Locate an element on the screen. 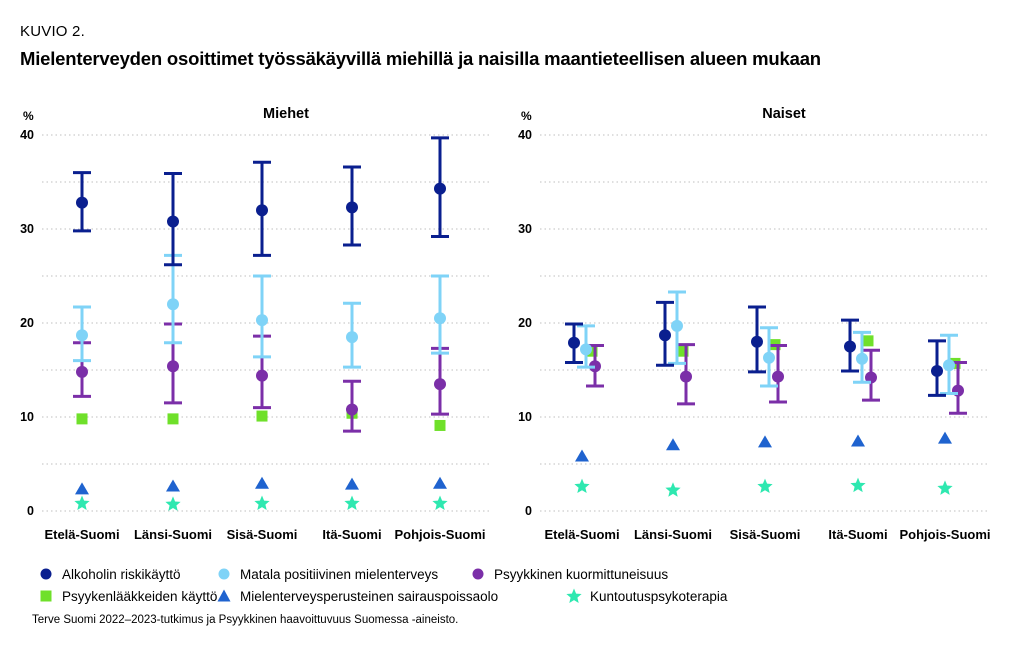 Image resolution: width=1024 pixels, height=647 pixels. legend-item-psyykkinen: Psyykkinen kuormittuneisuus is located at coordinates (569, 574).